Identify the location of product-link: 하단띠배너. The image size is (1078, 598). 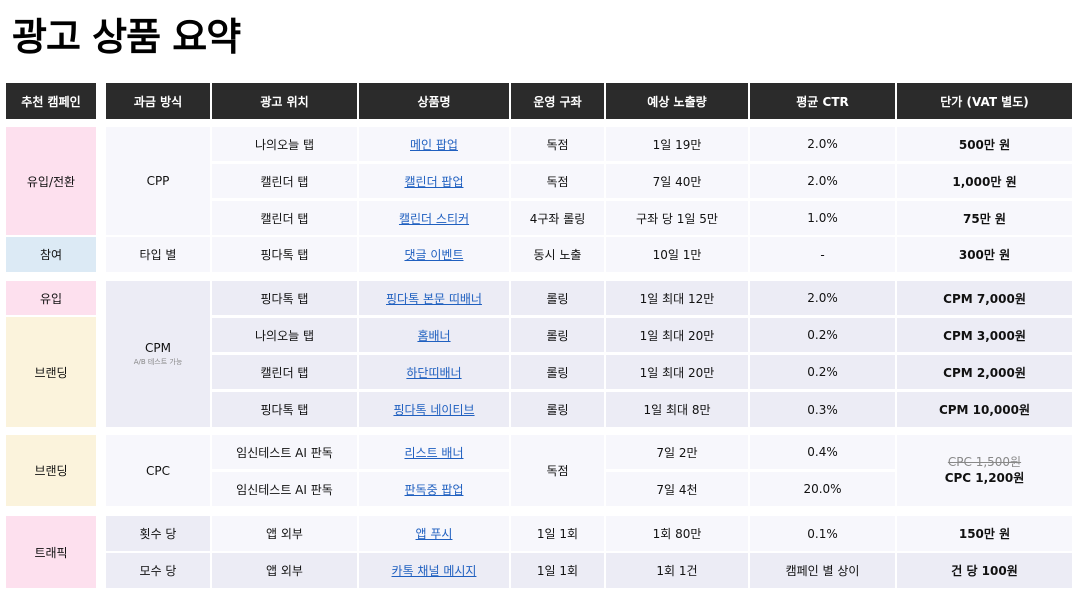
(434, 372).